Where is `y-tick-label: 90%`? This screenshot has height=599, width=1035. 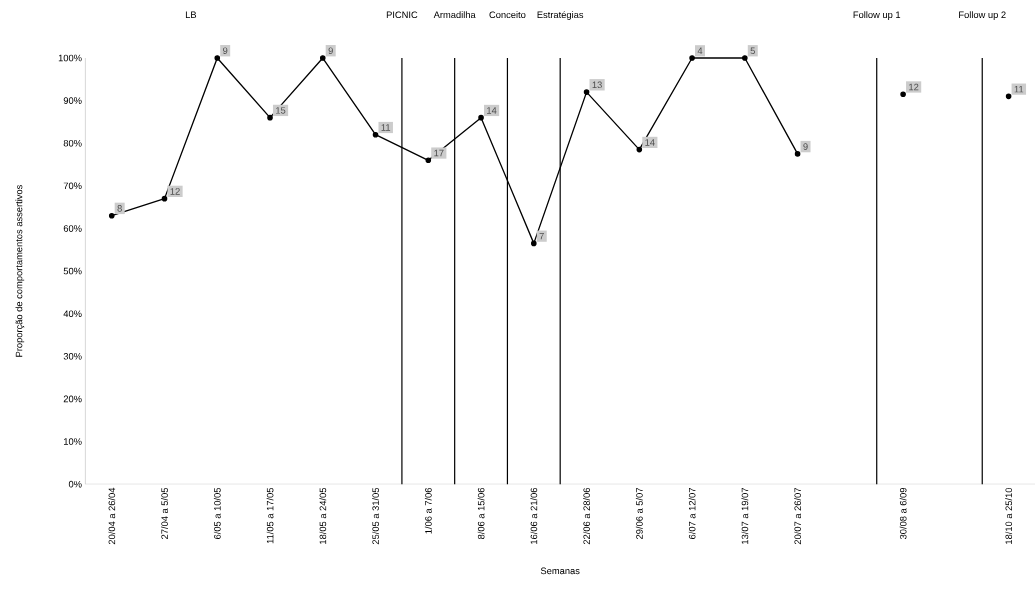 y-tick-label: 90% is located at coordinates (72, 100).